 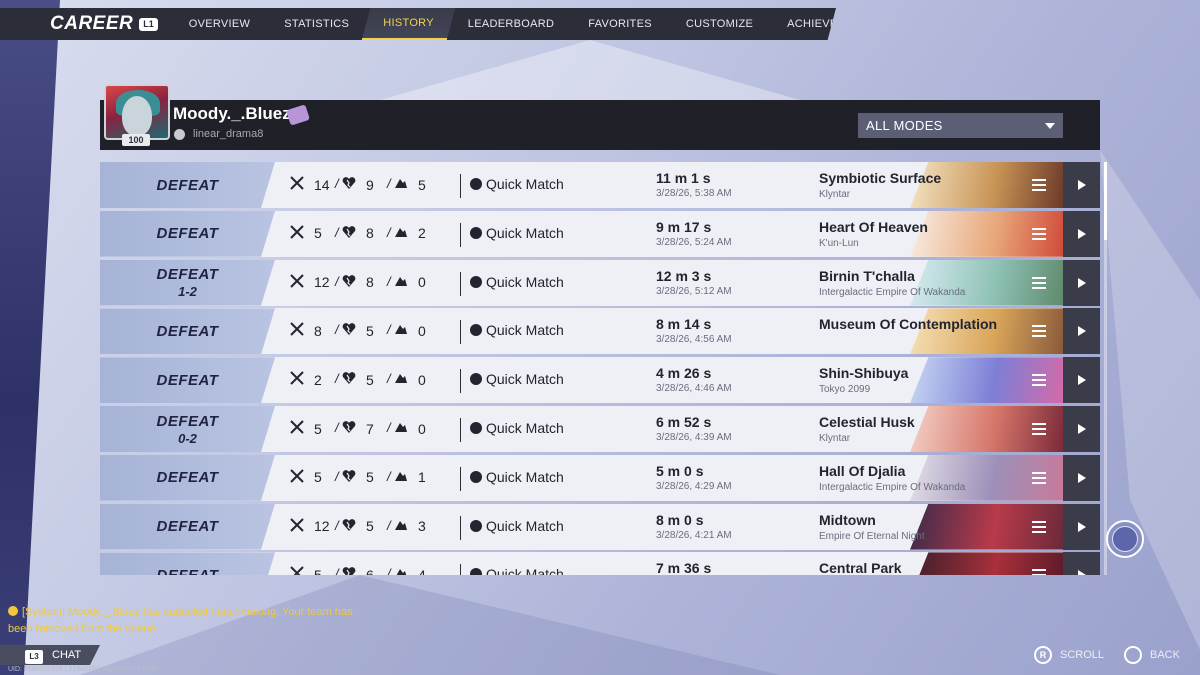 What do you see at coordinates (873, 226) in the screenshot?
I see `map-name: Heart Of Heaven` at bounding box center [873, 226].